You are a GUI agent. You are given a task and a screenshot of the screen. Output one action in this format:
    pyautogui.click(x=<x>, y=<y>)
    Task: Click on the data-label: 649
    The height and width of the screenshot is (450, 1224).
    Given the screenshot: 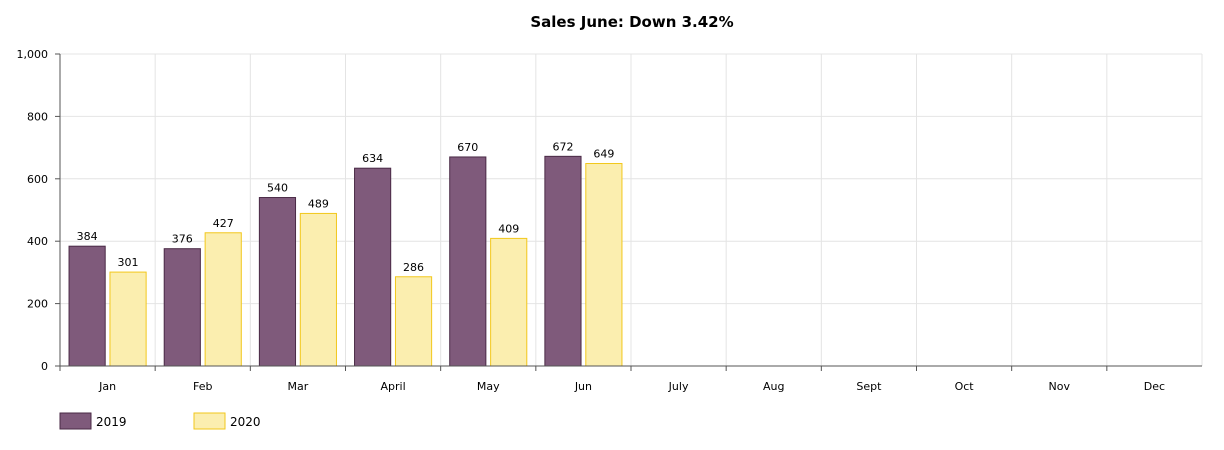 What is the action you would take?
    pyautogui.click(x=603, y=154)
    